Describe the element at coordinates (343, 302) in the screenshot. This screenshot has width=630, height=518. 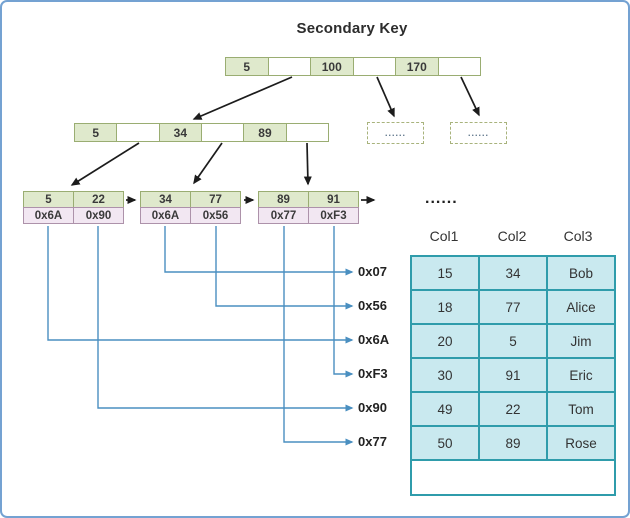
I see `connector-to-0xF3` at that location.